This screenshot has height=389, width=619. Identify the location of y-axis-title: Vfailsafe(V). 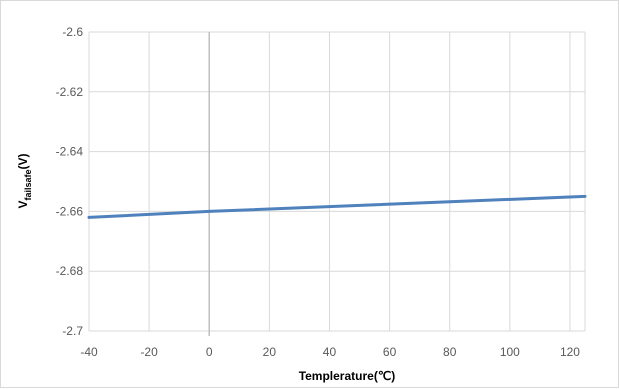
(24, 180).